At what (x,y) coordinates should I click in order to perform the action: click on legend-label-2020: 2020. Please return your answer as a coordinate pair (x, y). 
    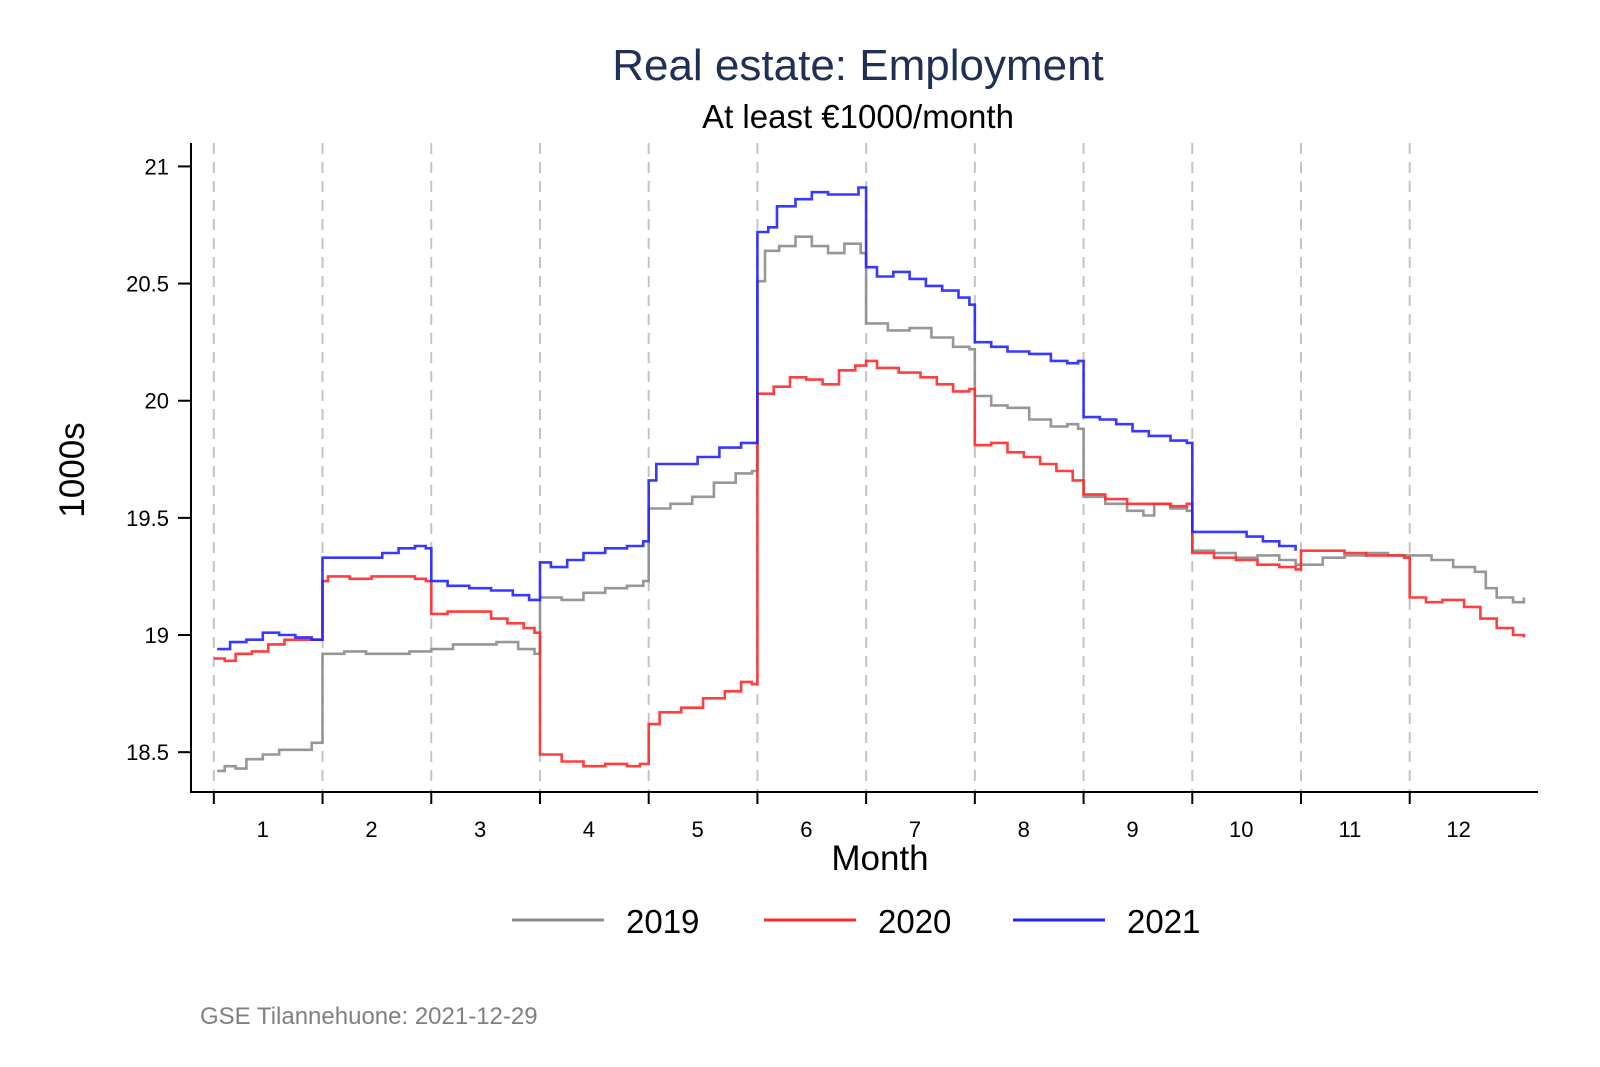
    Looking at the image, I should click on (914, 921).